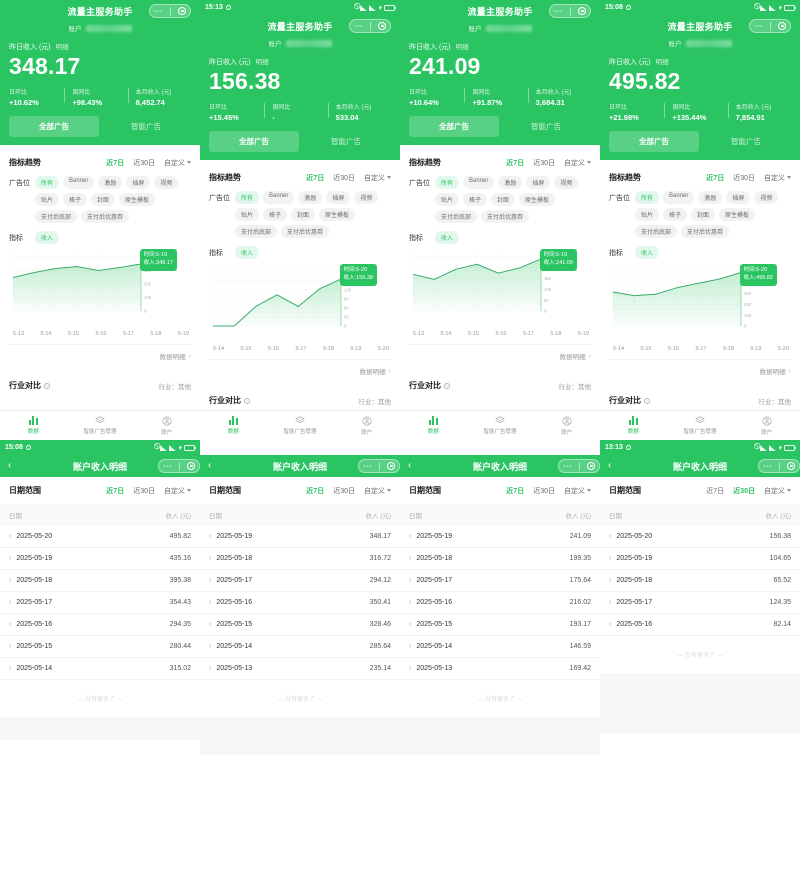  I want to click on table-row: › 2025-05-15 328.46, so click(300, 625).